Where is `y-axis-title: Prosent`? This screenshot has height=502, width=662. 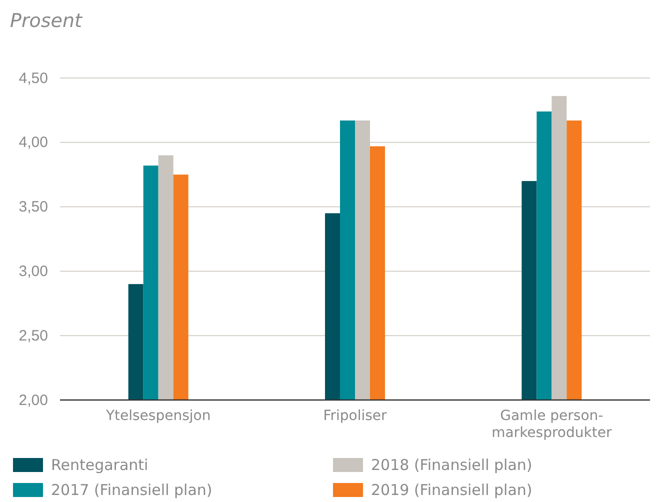 y-axis-title: Prosent is located at coordinates (47, 21).